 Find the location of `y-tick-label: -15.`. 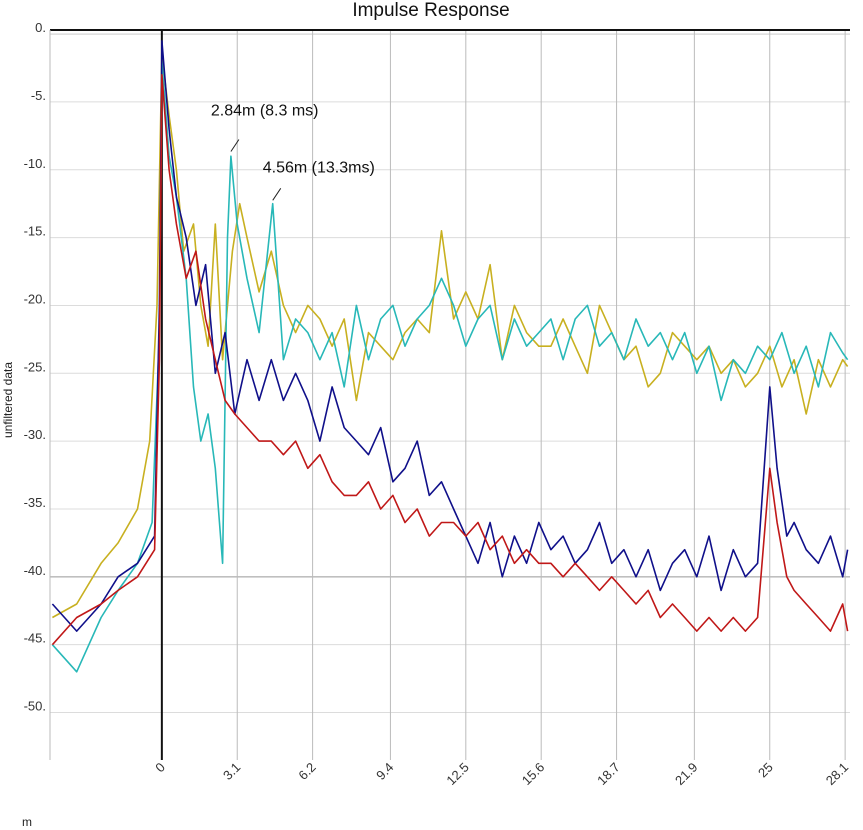

y-tick-label: -15. is located at coordinates (35, 231).